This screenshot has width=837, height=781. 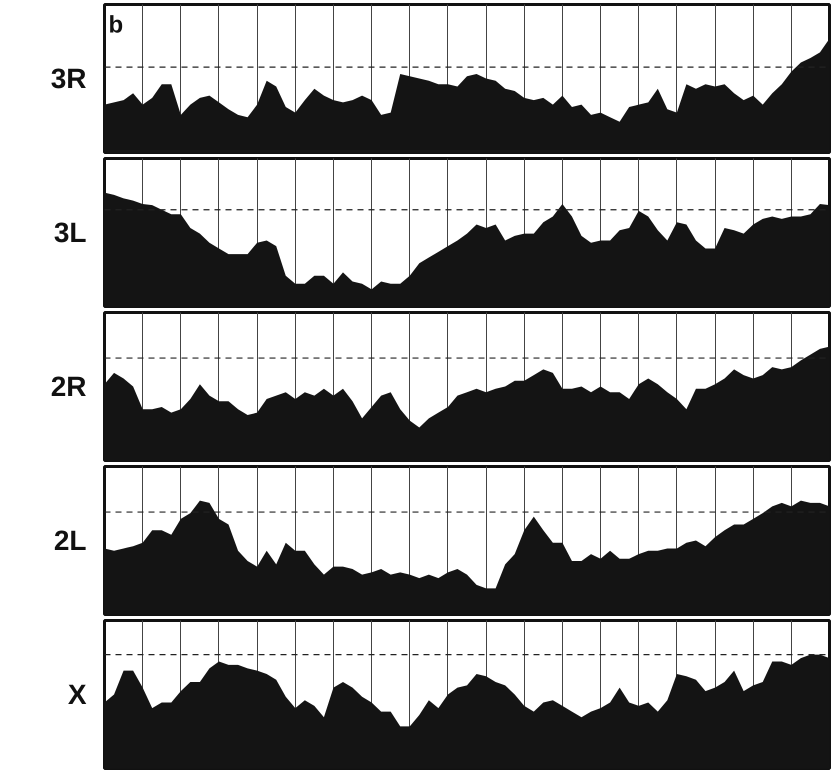 What do you see at coordinates (77, 694) in the screenshot?
I see `y-axis-title: X` at bounding box center [77, 694].